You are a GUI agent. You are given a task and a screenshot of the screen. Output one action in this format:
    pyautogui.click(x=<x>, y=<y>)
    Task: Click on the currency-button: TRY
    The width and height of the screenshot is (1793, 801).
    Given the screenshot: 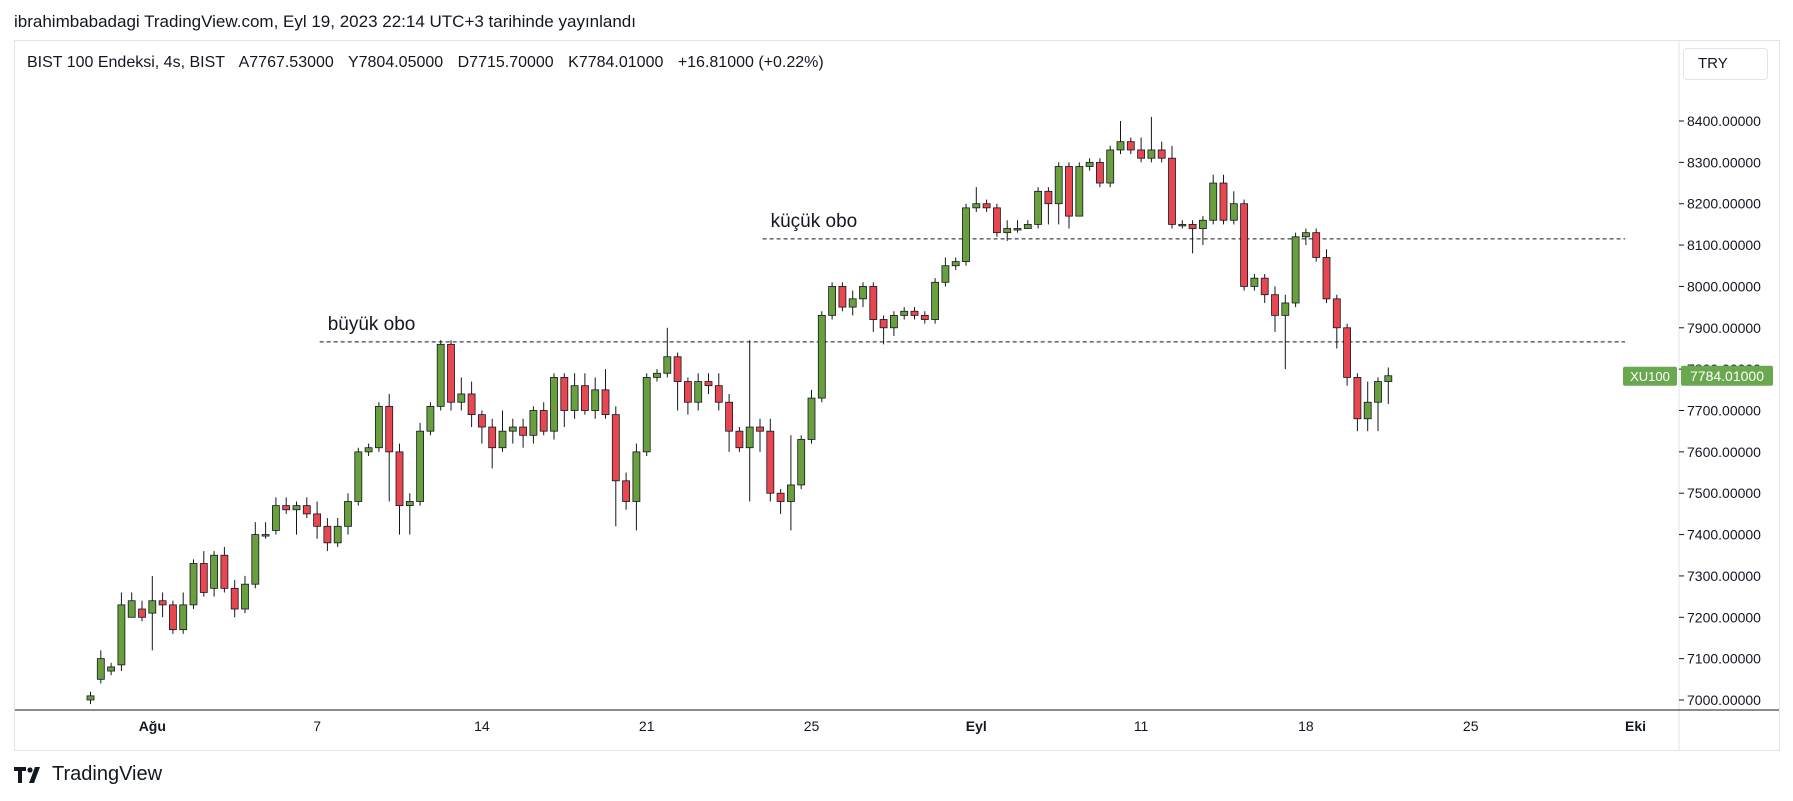 What is the action you would take?
    pyautogui.click(x=1725, y=64)
    